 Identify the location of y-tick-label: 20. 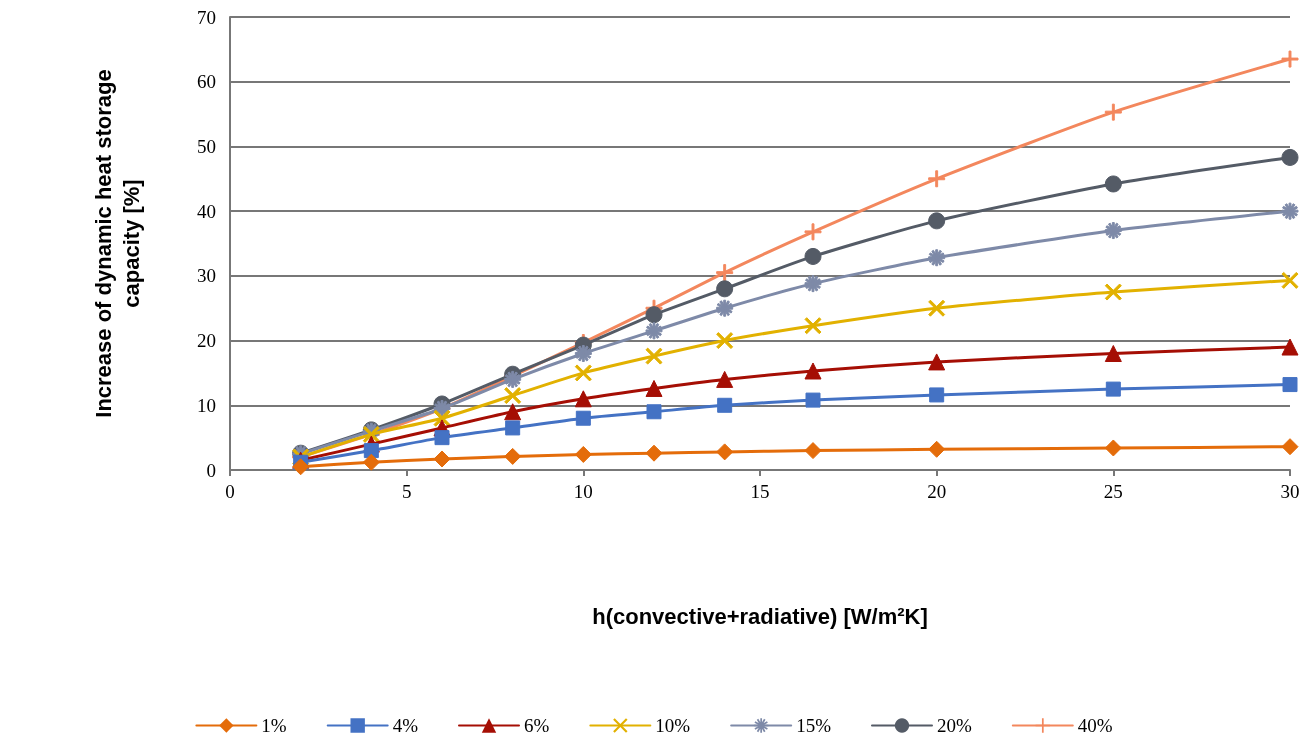
(206, 341).